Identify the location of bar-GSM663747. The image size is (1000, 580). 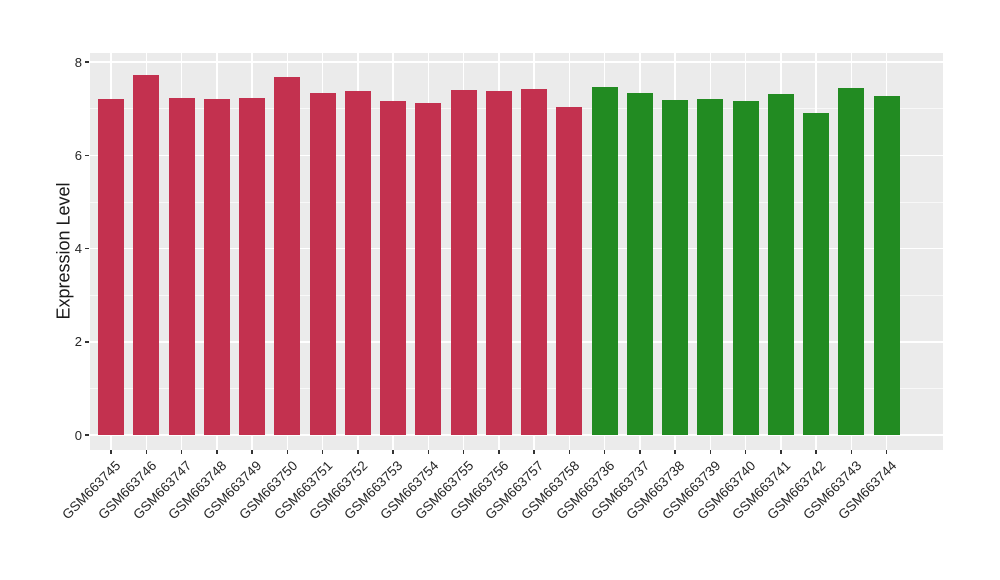
(181, 266).